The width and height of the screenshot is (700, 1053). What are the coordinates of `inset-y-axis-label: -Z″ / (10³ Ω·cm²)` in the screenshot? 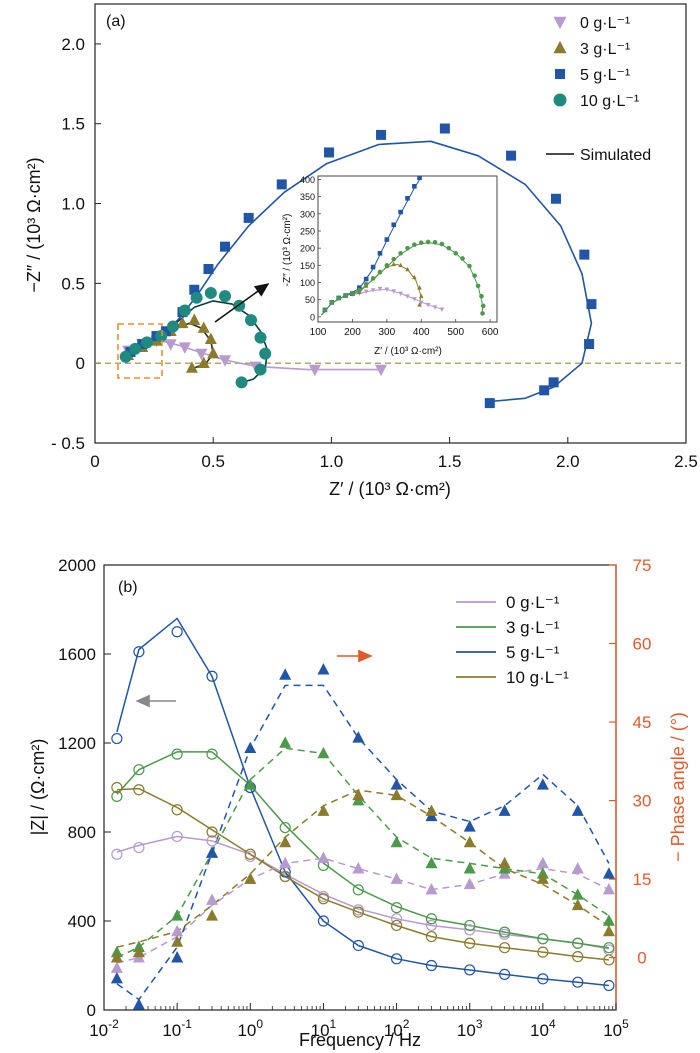 It's located at (287, 250).